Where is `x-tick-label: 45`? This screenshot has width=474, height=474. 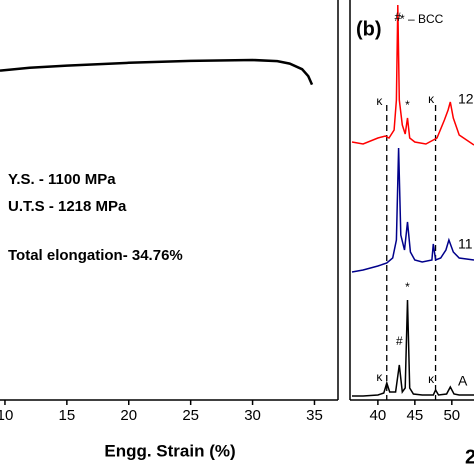 x-tick-label: 45 is located at coordinates (415, 415).